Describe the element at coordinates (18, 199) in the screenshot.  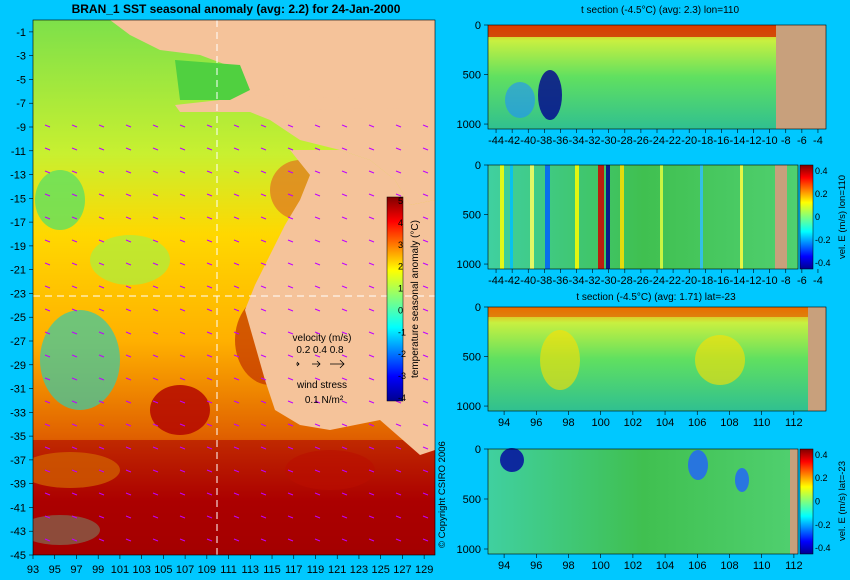
I see `map-lat-tick-label: -15` at that location.